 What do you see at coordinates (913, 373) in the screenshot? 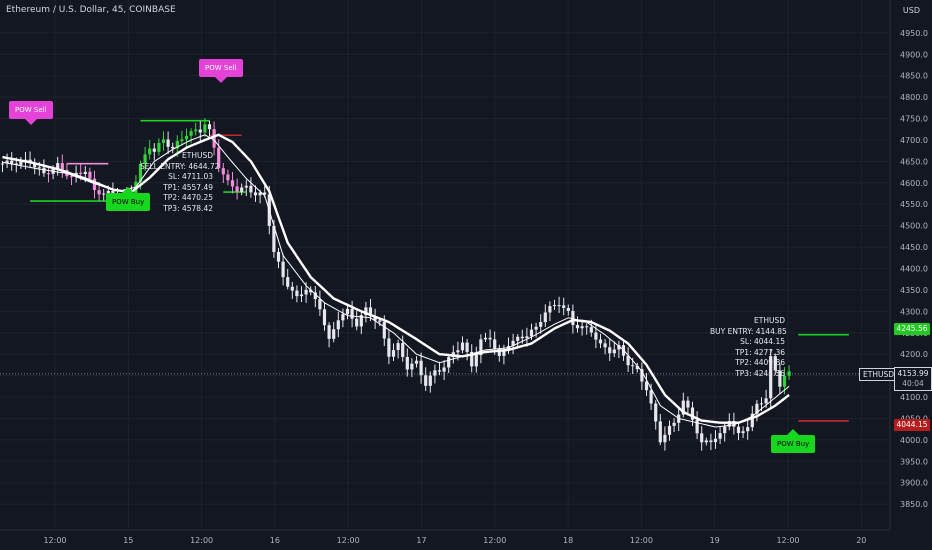
I see `last-price: 4153.99` at bounding box center [913, 373].